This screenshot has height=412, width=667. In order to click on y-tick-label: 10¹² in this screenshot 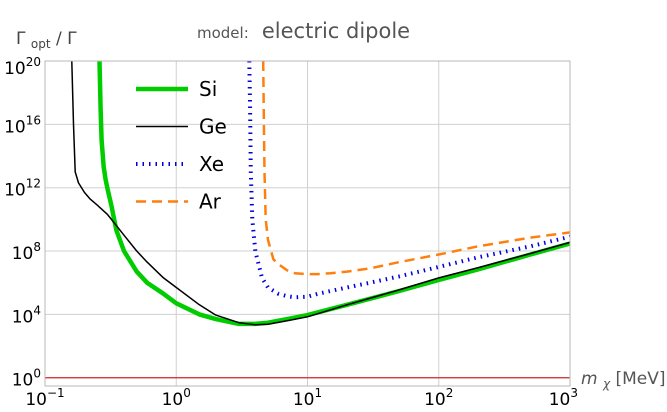, I will do `click(22, 189)`.